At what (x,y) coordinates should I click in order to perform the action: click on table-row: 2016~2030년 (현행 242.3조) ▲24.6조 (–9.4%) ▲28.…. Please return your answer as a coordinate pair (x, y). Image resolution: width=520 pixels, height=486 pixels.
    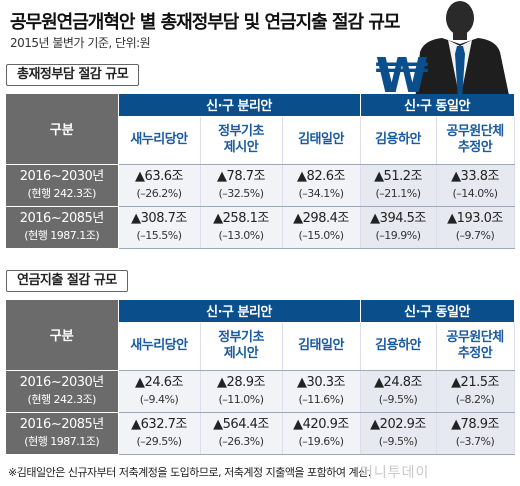
    Looking at the image, I should click on (260, 391).